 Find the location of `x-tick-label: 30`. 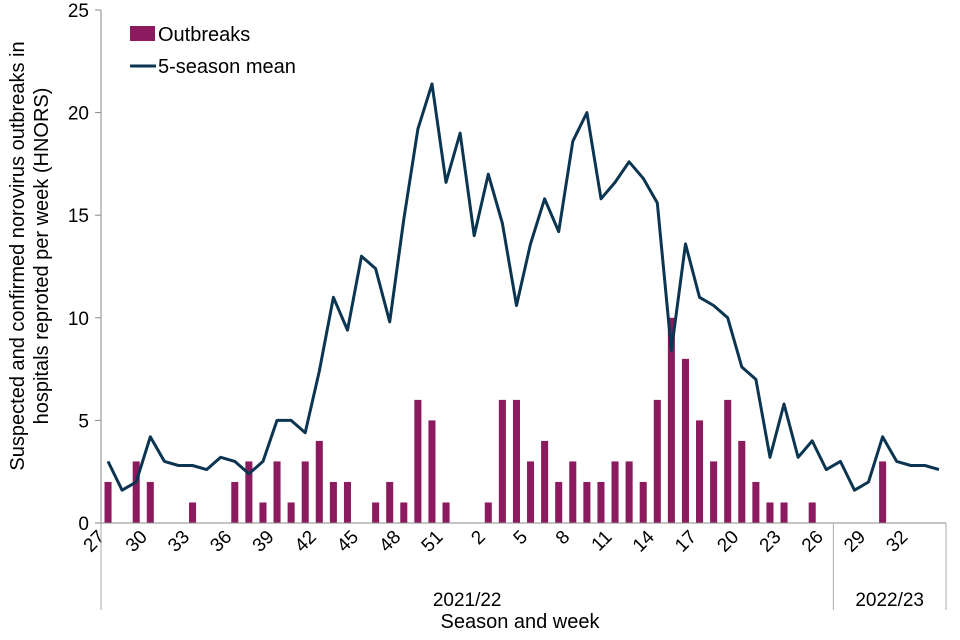

x-tick-label: 30 is located at coordinates (137, 542).